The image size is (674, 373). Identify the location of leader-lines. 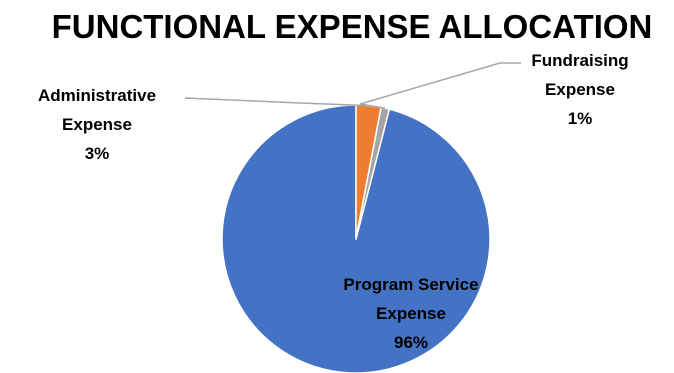
(352, 85).